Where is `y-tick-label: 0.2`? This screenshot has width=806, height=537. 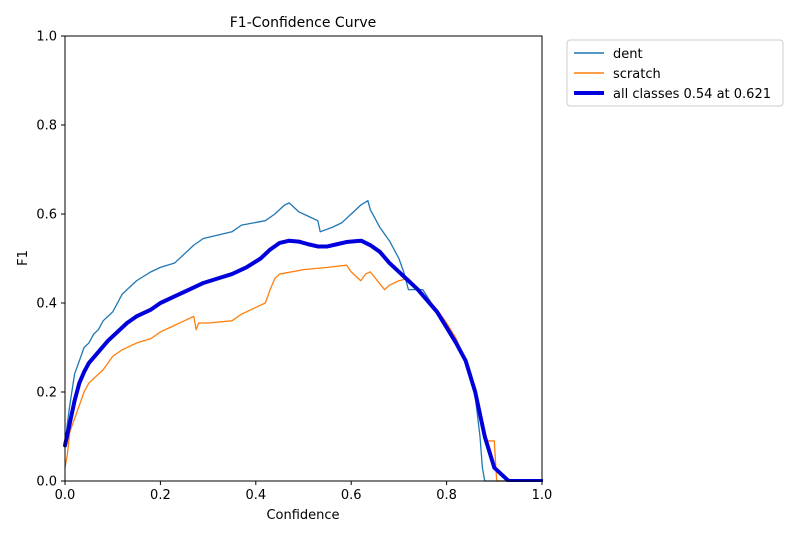 y-tick-label: 0.2 is located at coordinates (46, 393).